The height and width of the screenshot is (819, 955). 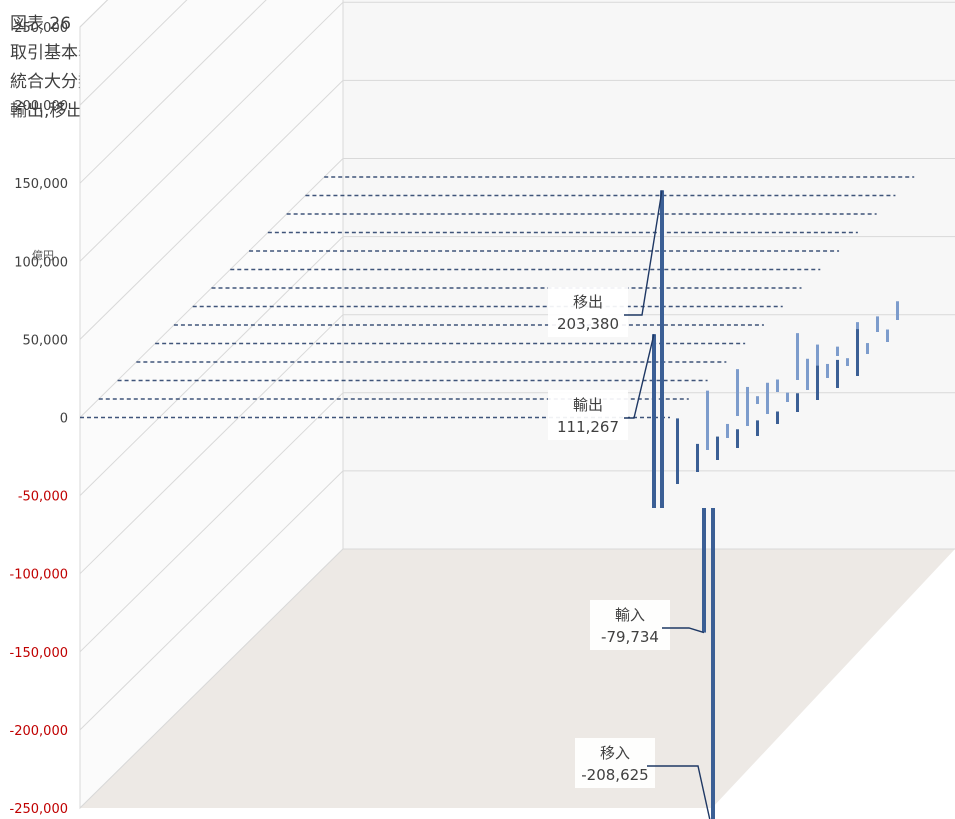 I want to click on callout-label-輸出: 輸出, so click(x=588, y=405).